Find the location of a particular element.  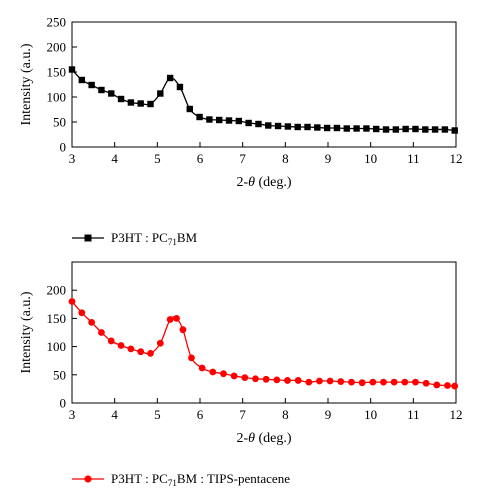

series-line-bottom is located at coordinates (263, 344).